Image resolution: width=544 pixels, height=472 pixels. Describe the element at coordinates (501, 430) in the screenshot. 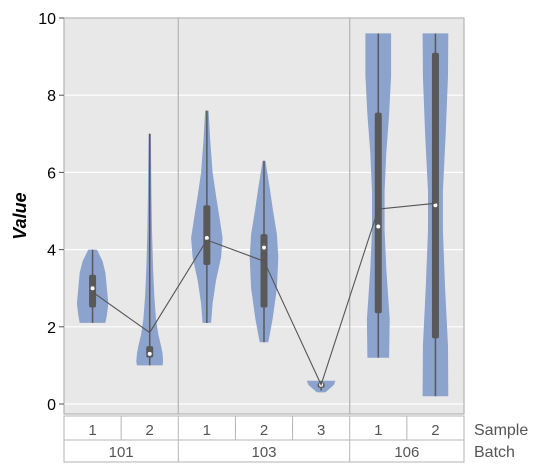

I see `sample-row-label: Sample` at that location.